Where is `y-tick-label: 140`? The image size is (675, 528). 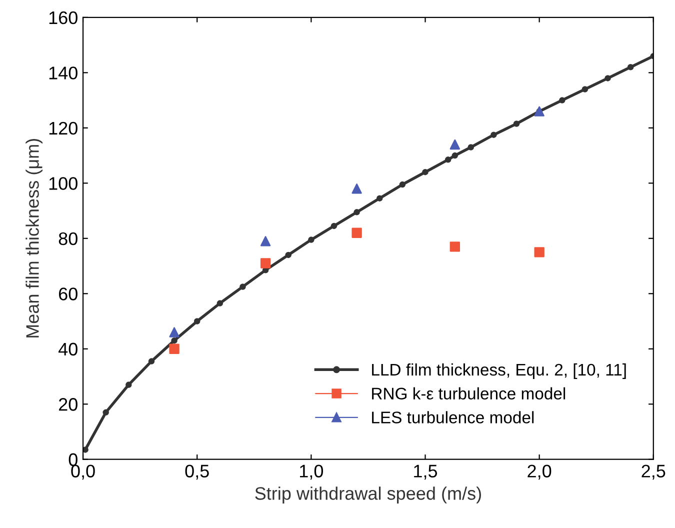 y-tick-label: 140 is located at coordinates (63, 73).